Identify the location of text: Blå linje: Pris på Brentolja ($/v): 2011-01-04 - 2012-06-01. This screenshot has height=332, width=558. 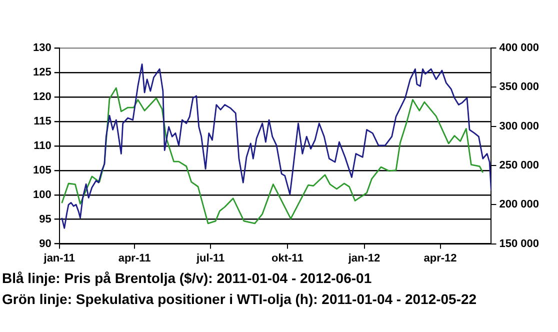
(187, 278).